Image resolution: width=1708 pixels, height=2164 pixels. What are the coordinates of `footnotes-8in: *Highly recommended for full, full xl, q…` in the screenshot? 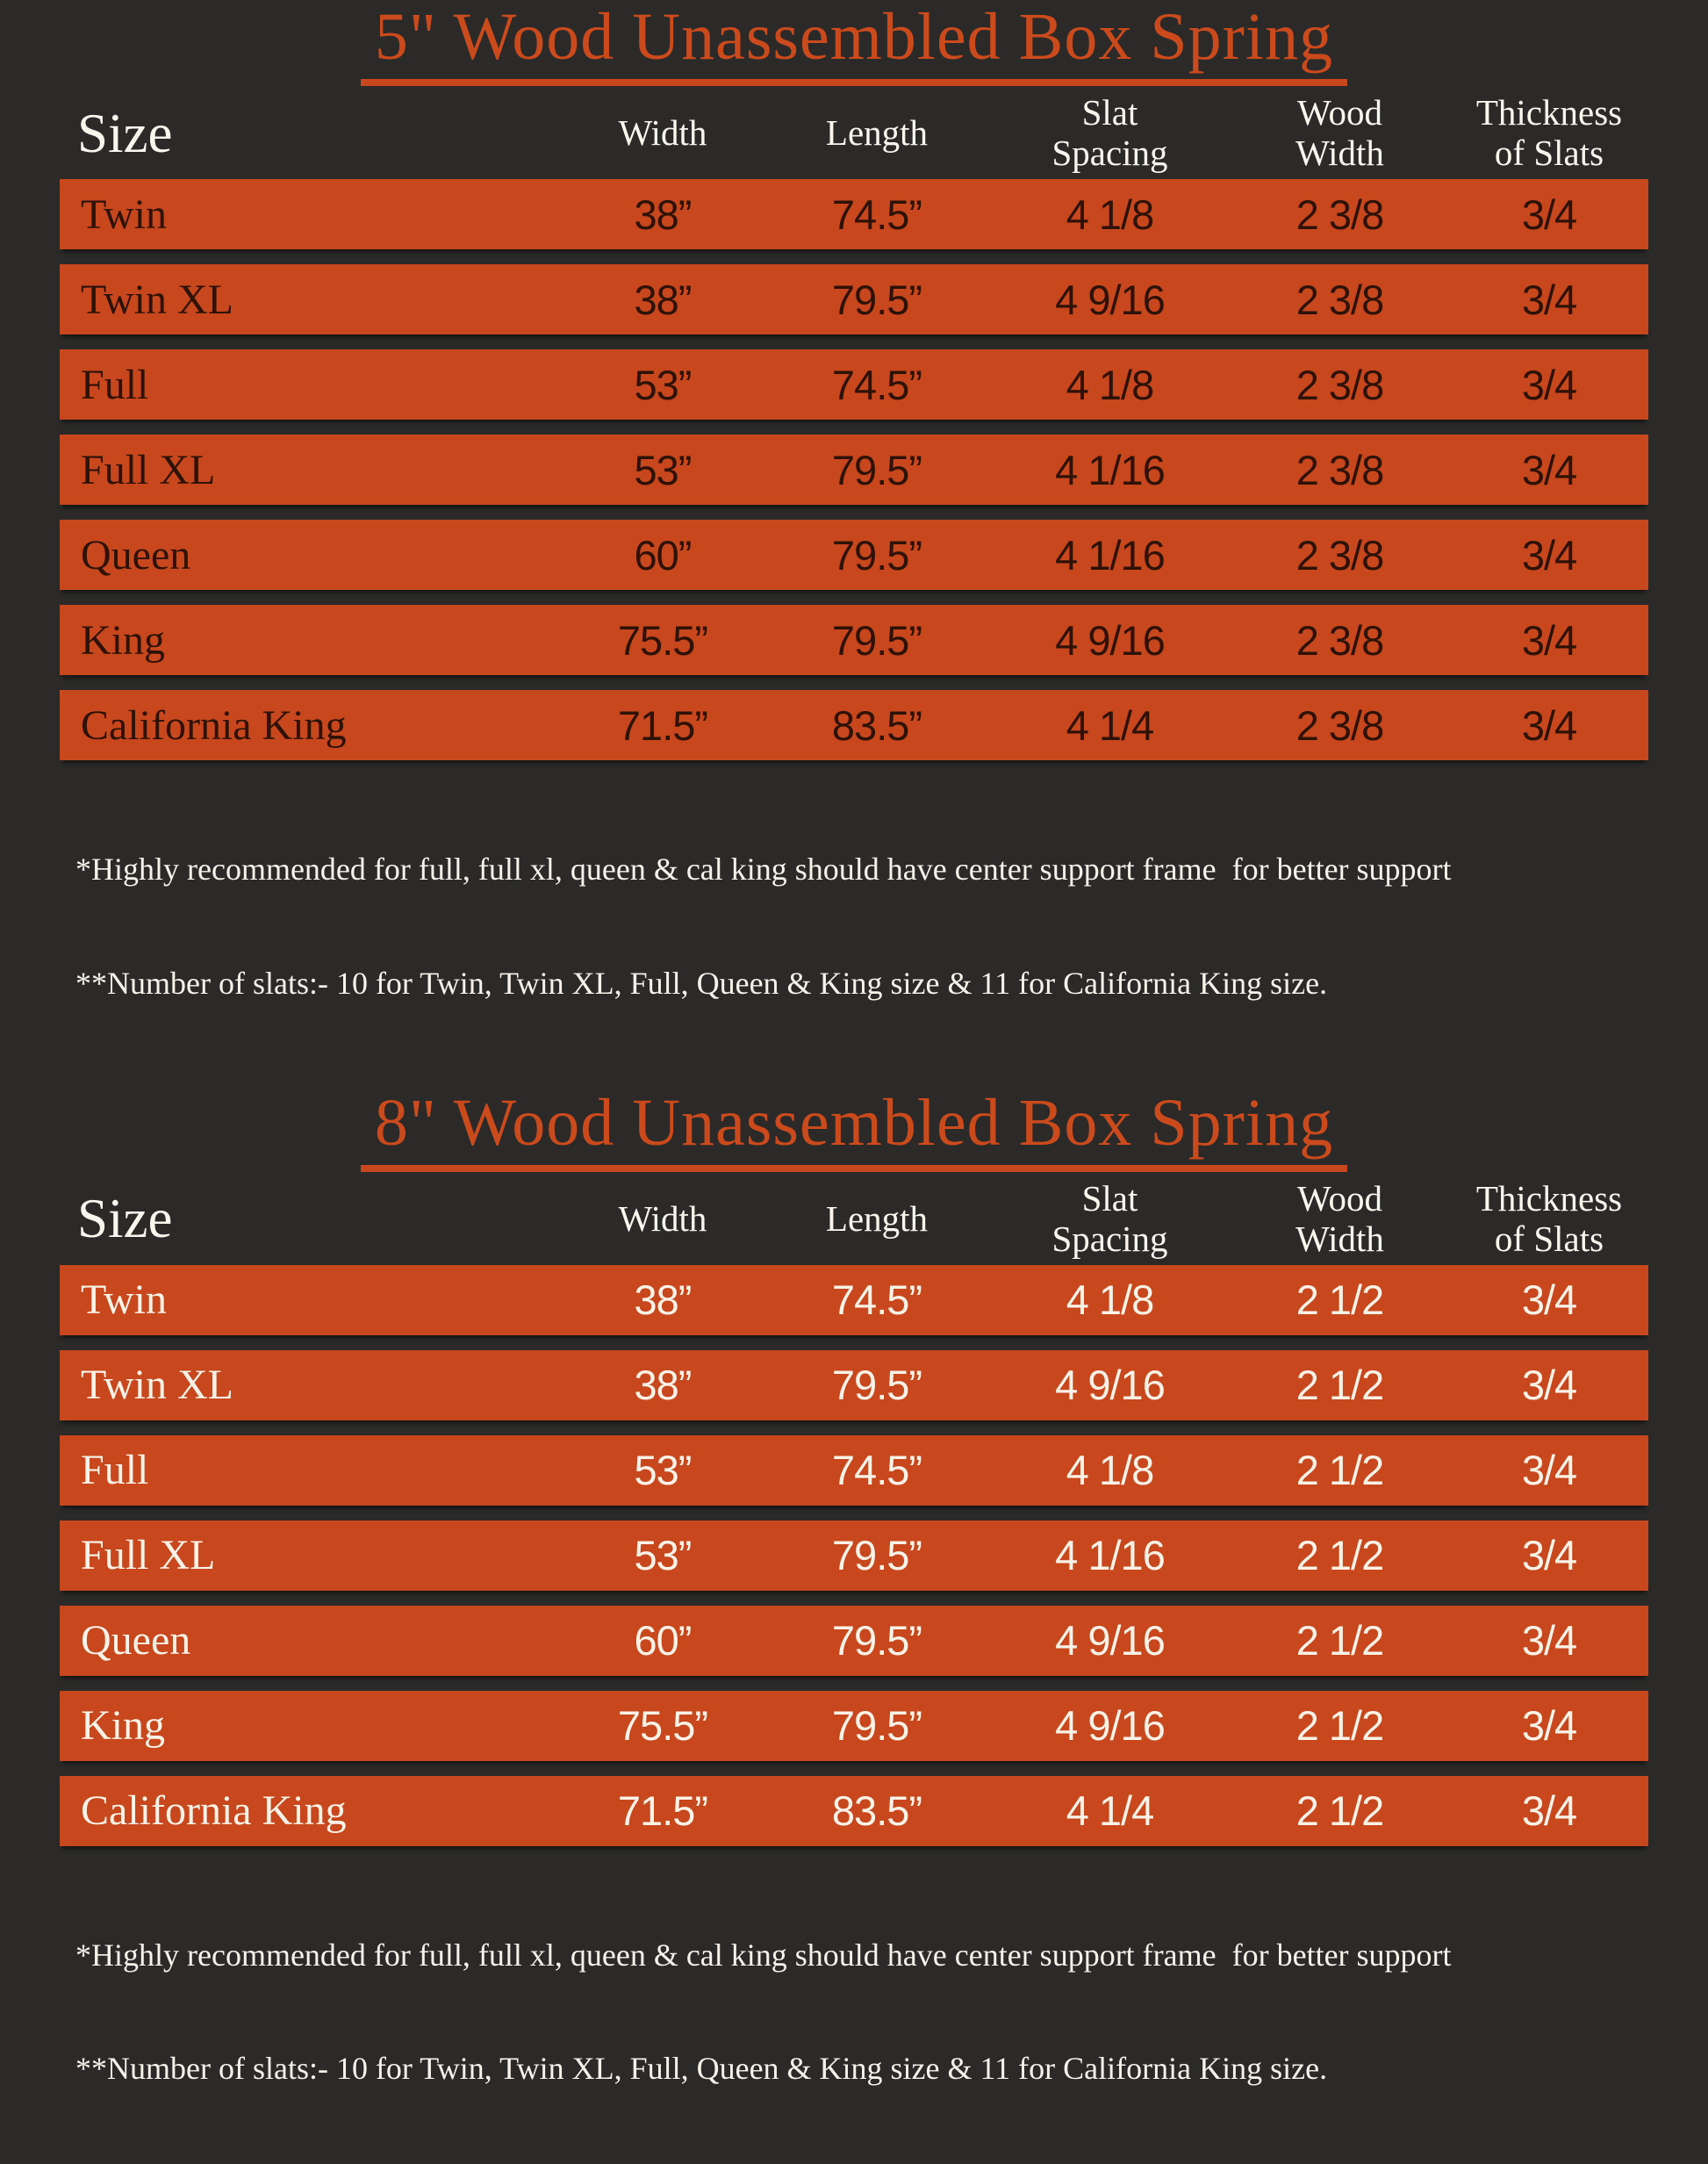 It's located at (854, 2012).